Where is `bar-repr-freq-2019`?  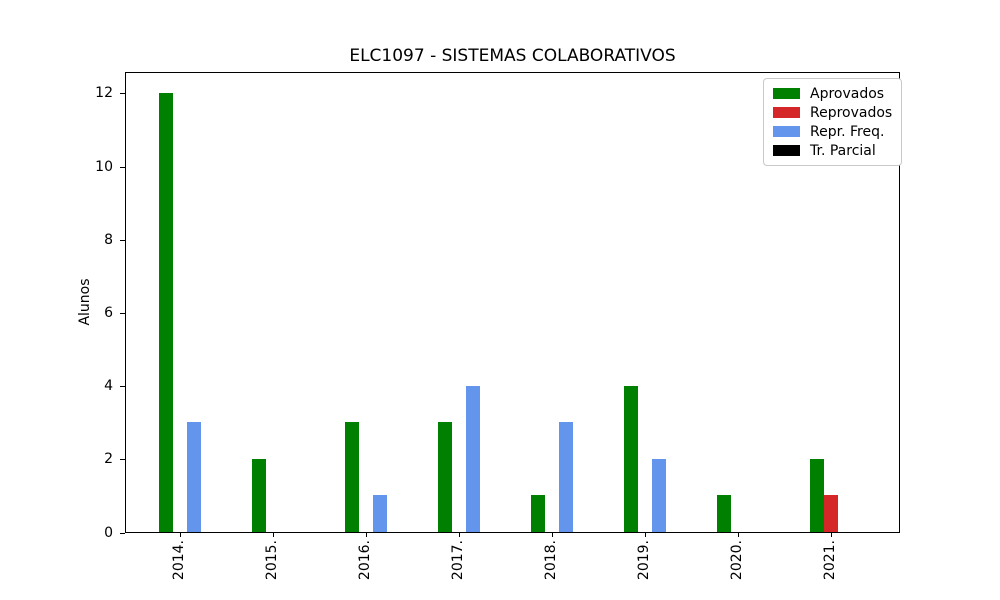 bar-repr-freq-2019 is located at coordinates (659, 495).